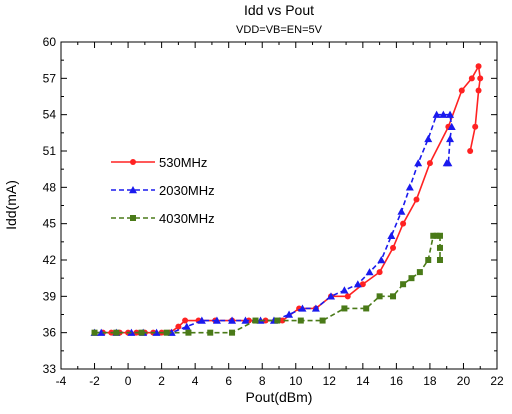 This screenshot has width=512, height=414. Describe the element at coordinates (195, 381) in the screenshot. I see `x-tick-label: 4` at that location.